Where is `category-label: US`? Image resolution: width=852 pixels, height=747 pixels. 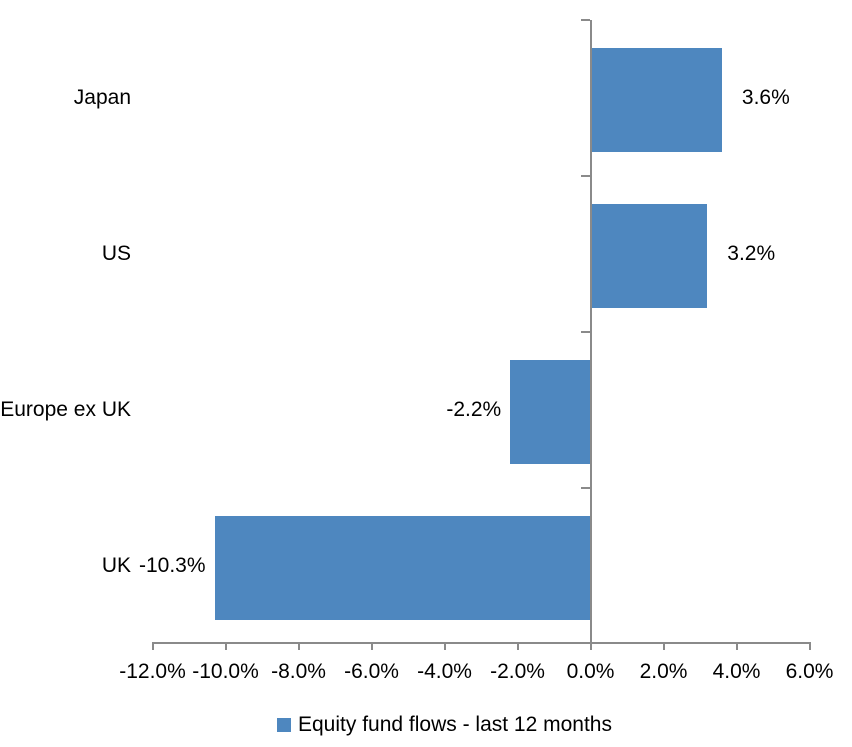
category-label: US is located at coordinates (116, 253).